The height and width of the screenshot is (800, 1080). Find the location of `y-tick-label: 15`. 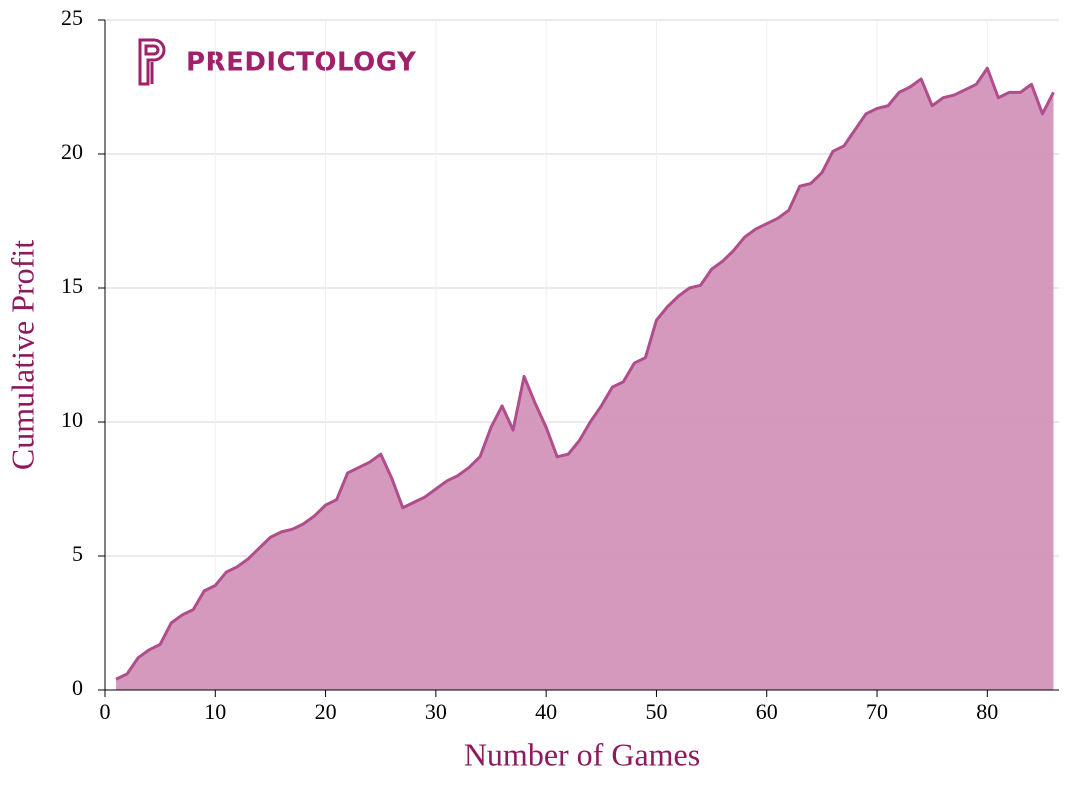

y-tick-label: 15 is located at coordinates (72, 285).